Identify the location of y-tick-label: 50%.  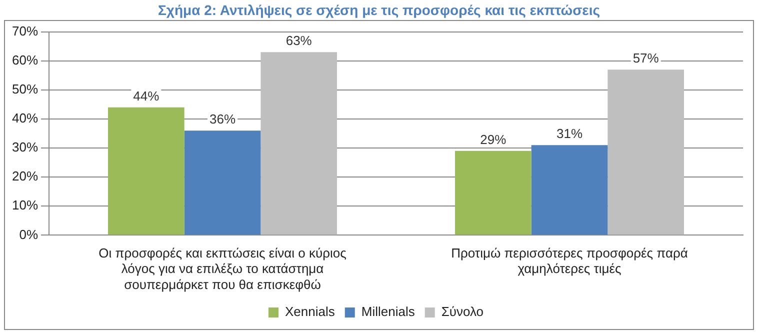
(25, 88).